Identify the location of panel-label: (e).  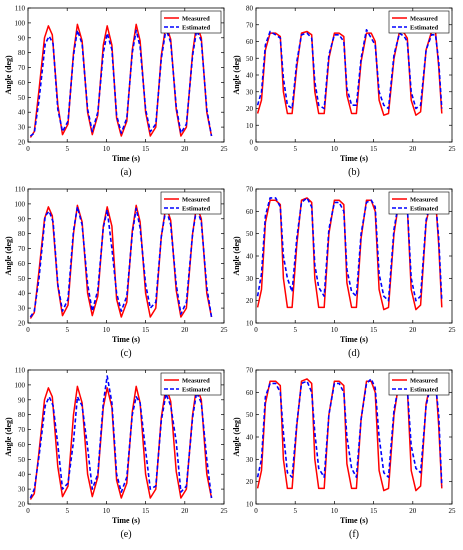
(125, 534).